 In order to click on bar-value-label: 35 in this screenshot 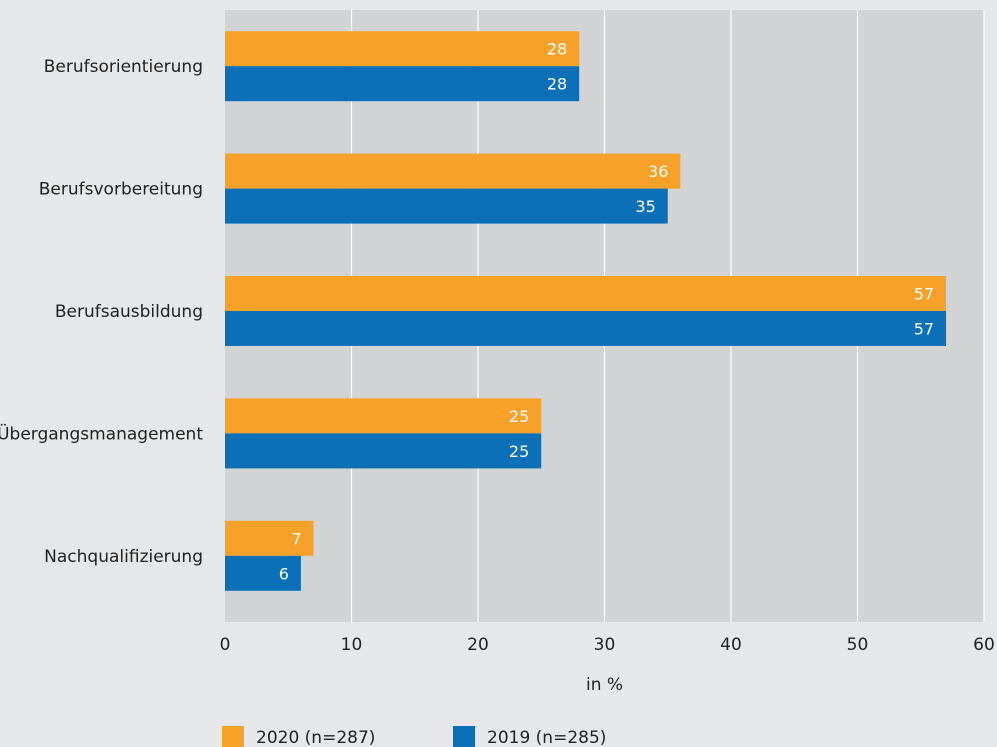, I will do `click(645, 206)`.